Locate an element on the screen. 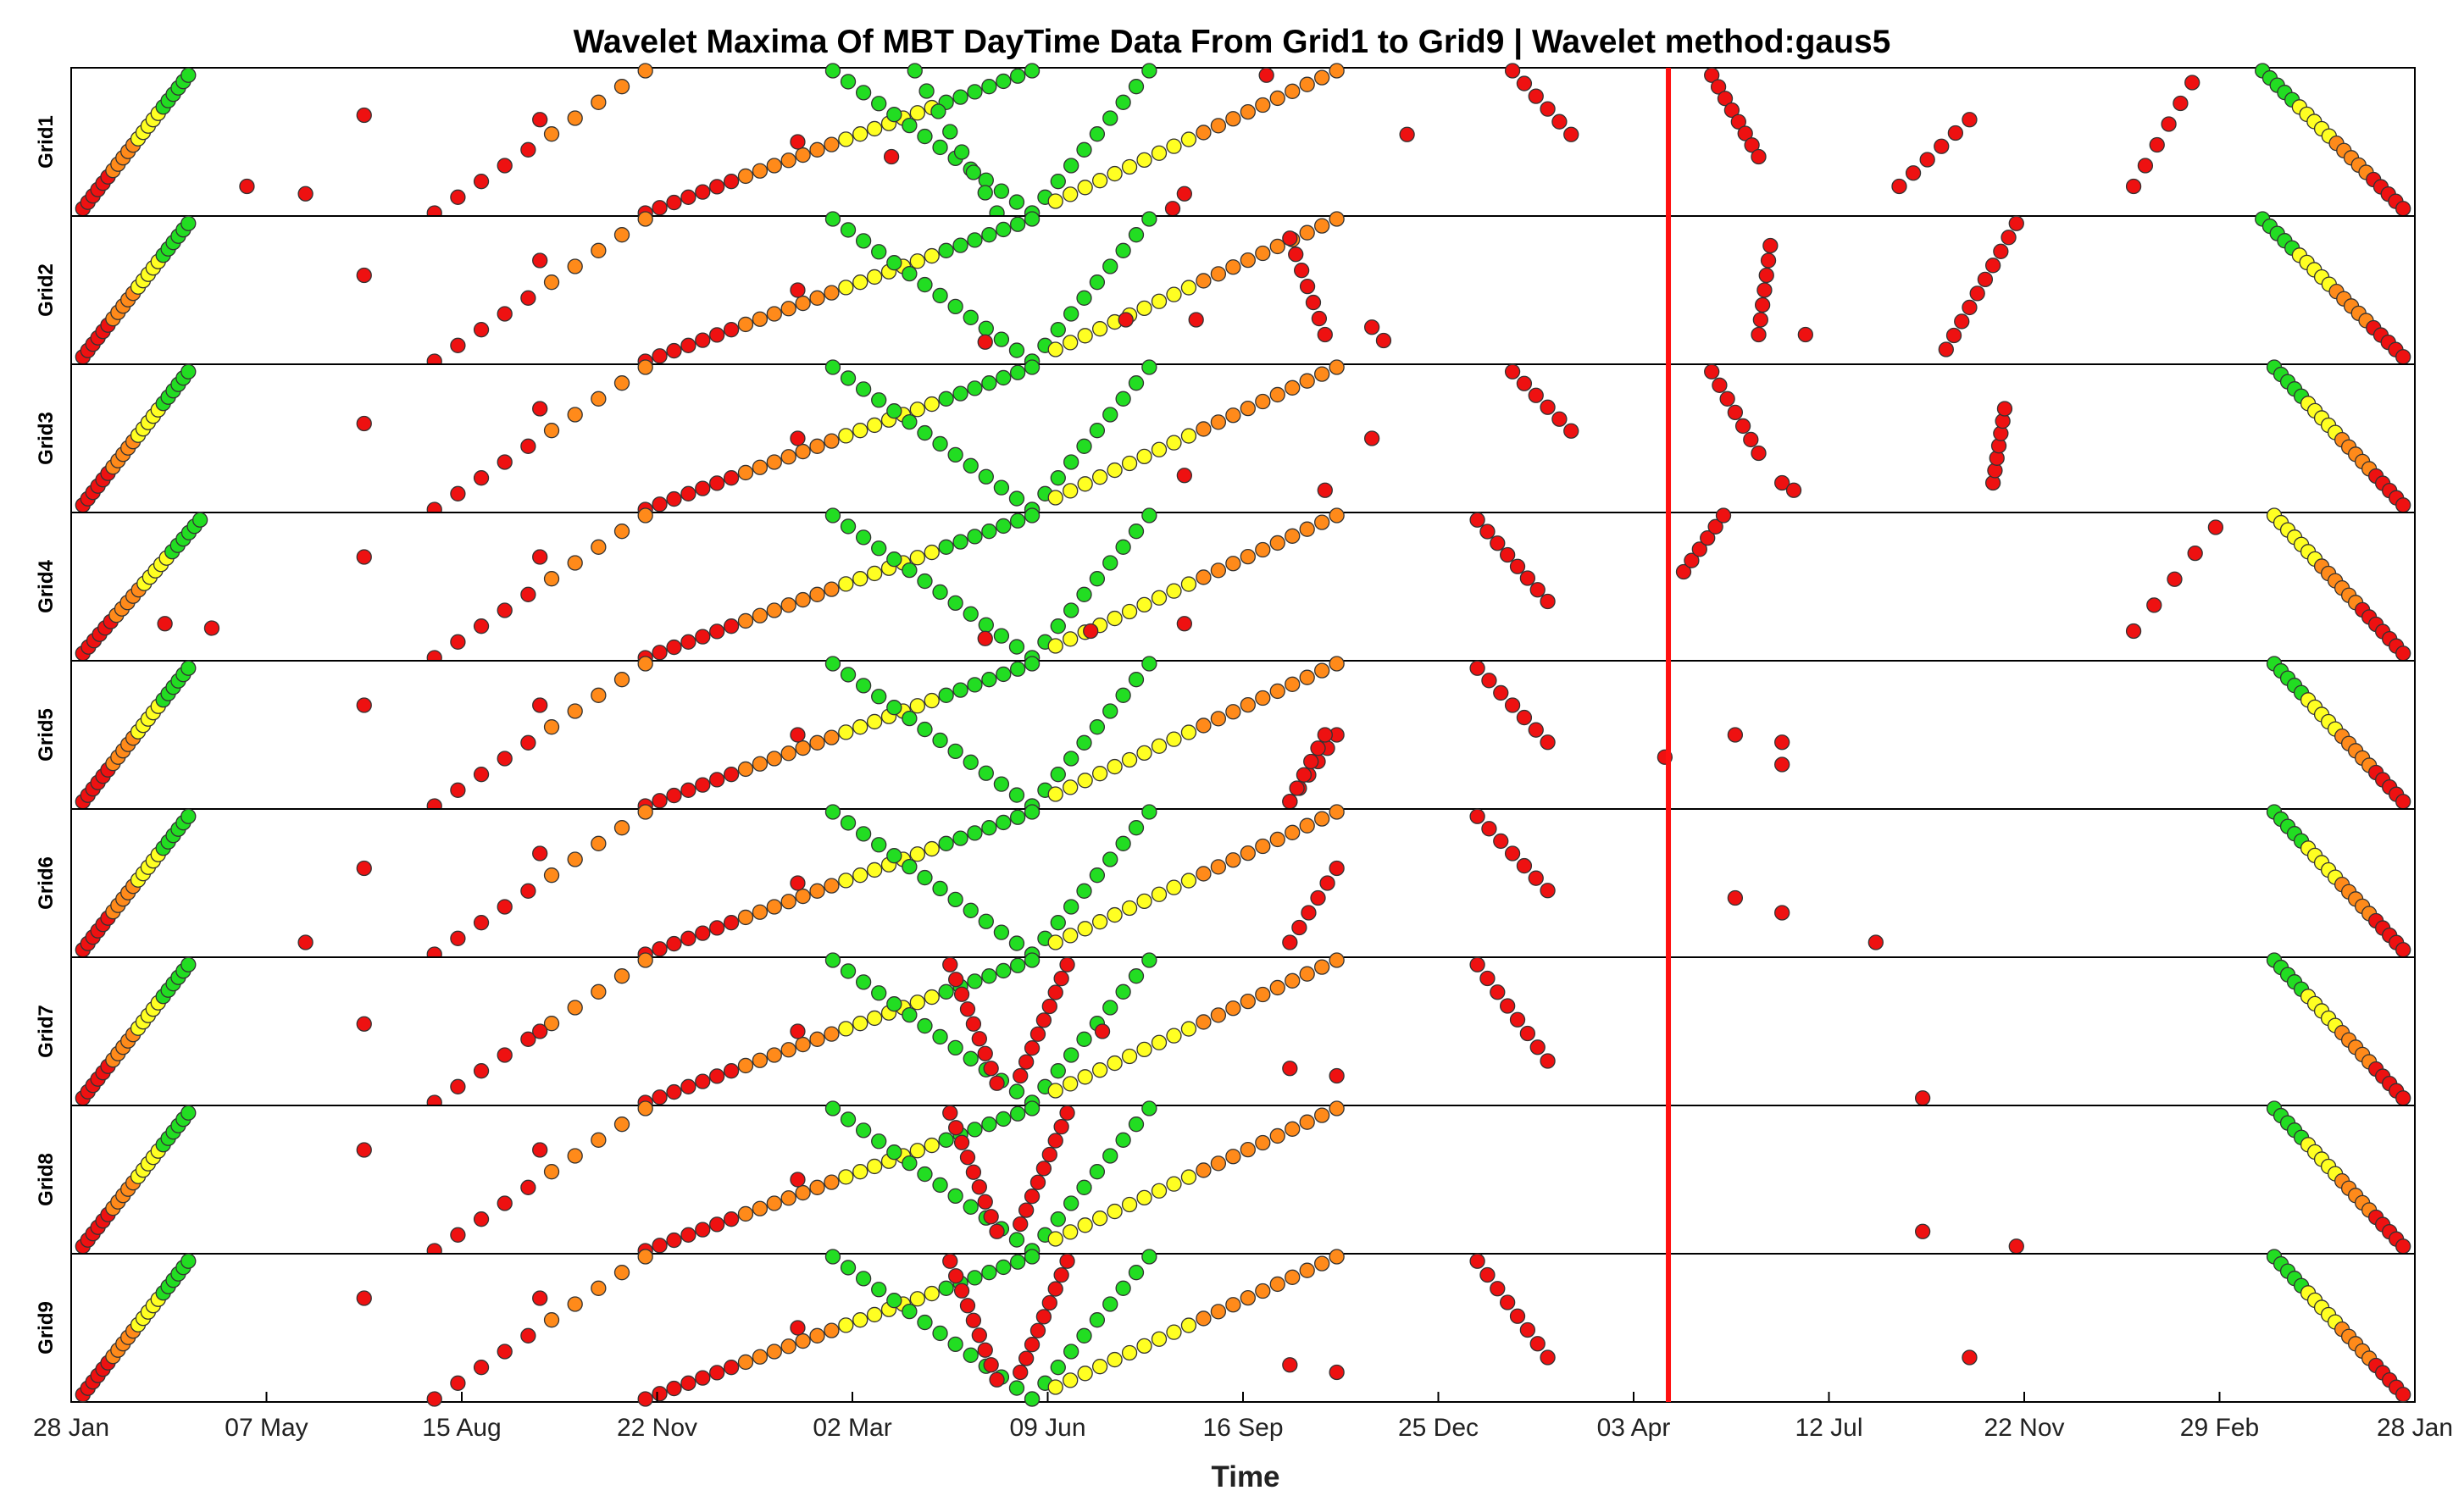 The image size is (2464, 1507). x-tick-label: 29 Feb is located at coordinates (2219, 1428).